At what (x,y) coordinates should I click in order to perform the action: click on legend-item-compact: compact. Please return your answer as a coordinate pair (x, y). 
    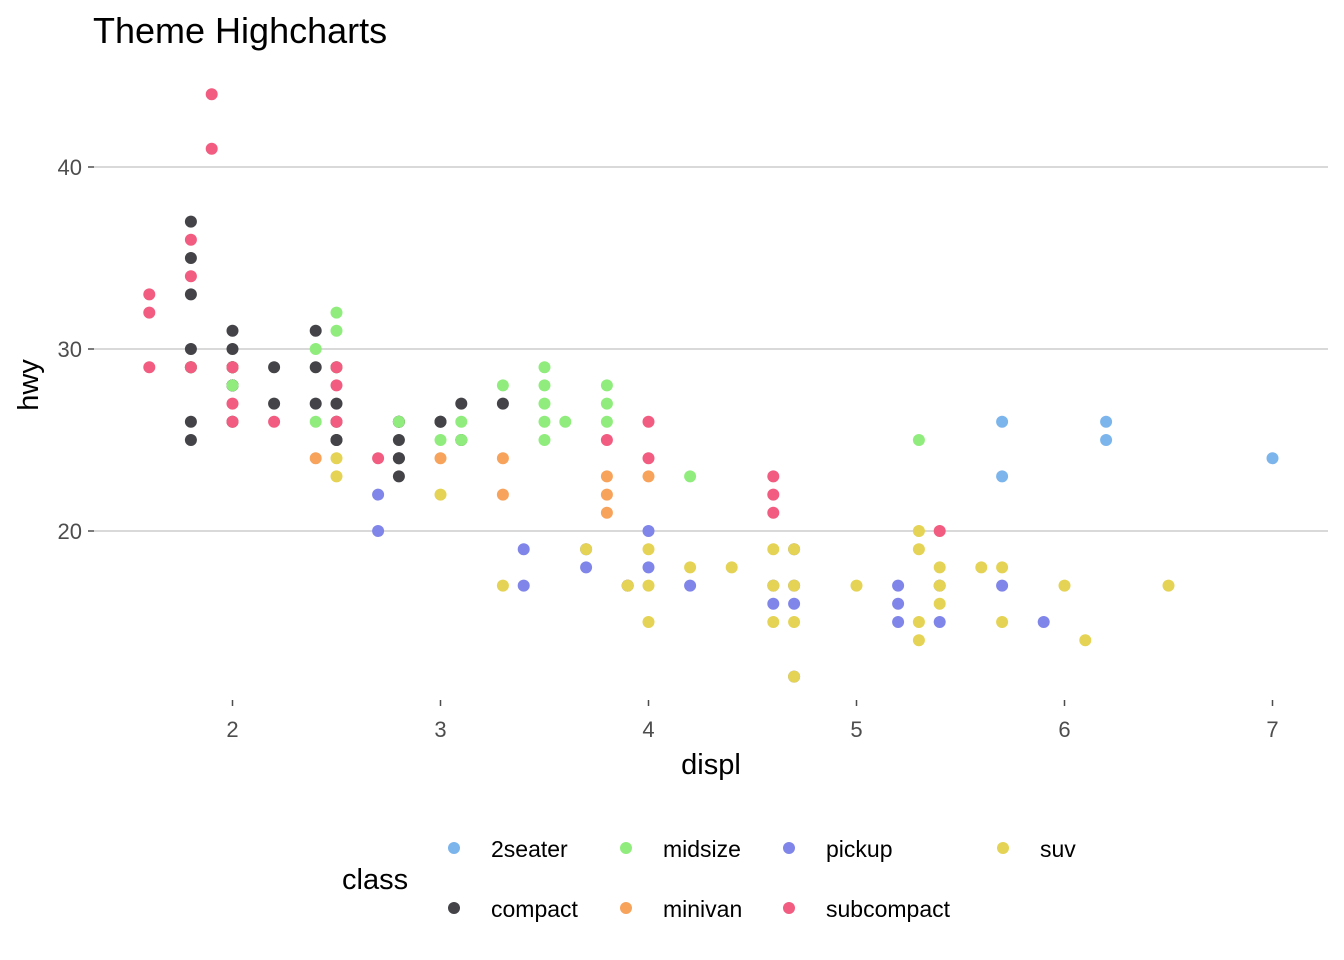
    Looking at the image, I should click on (513, 909).